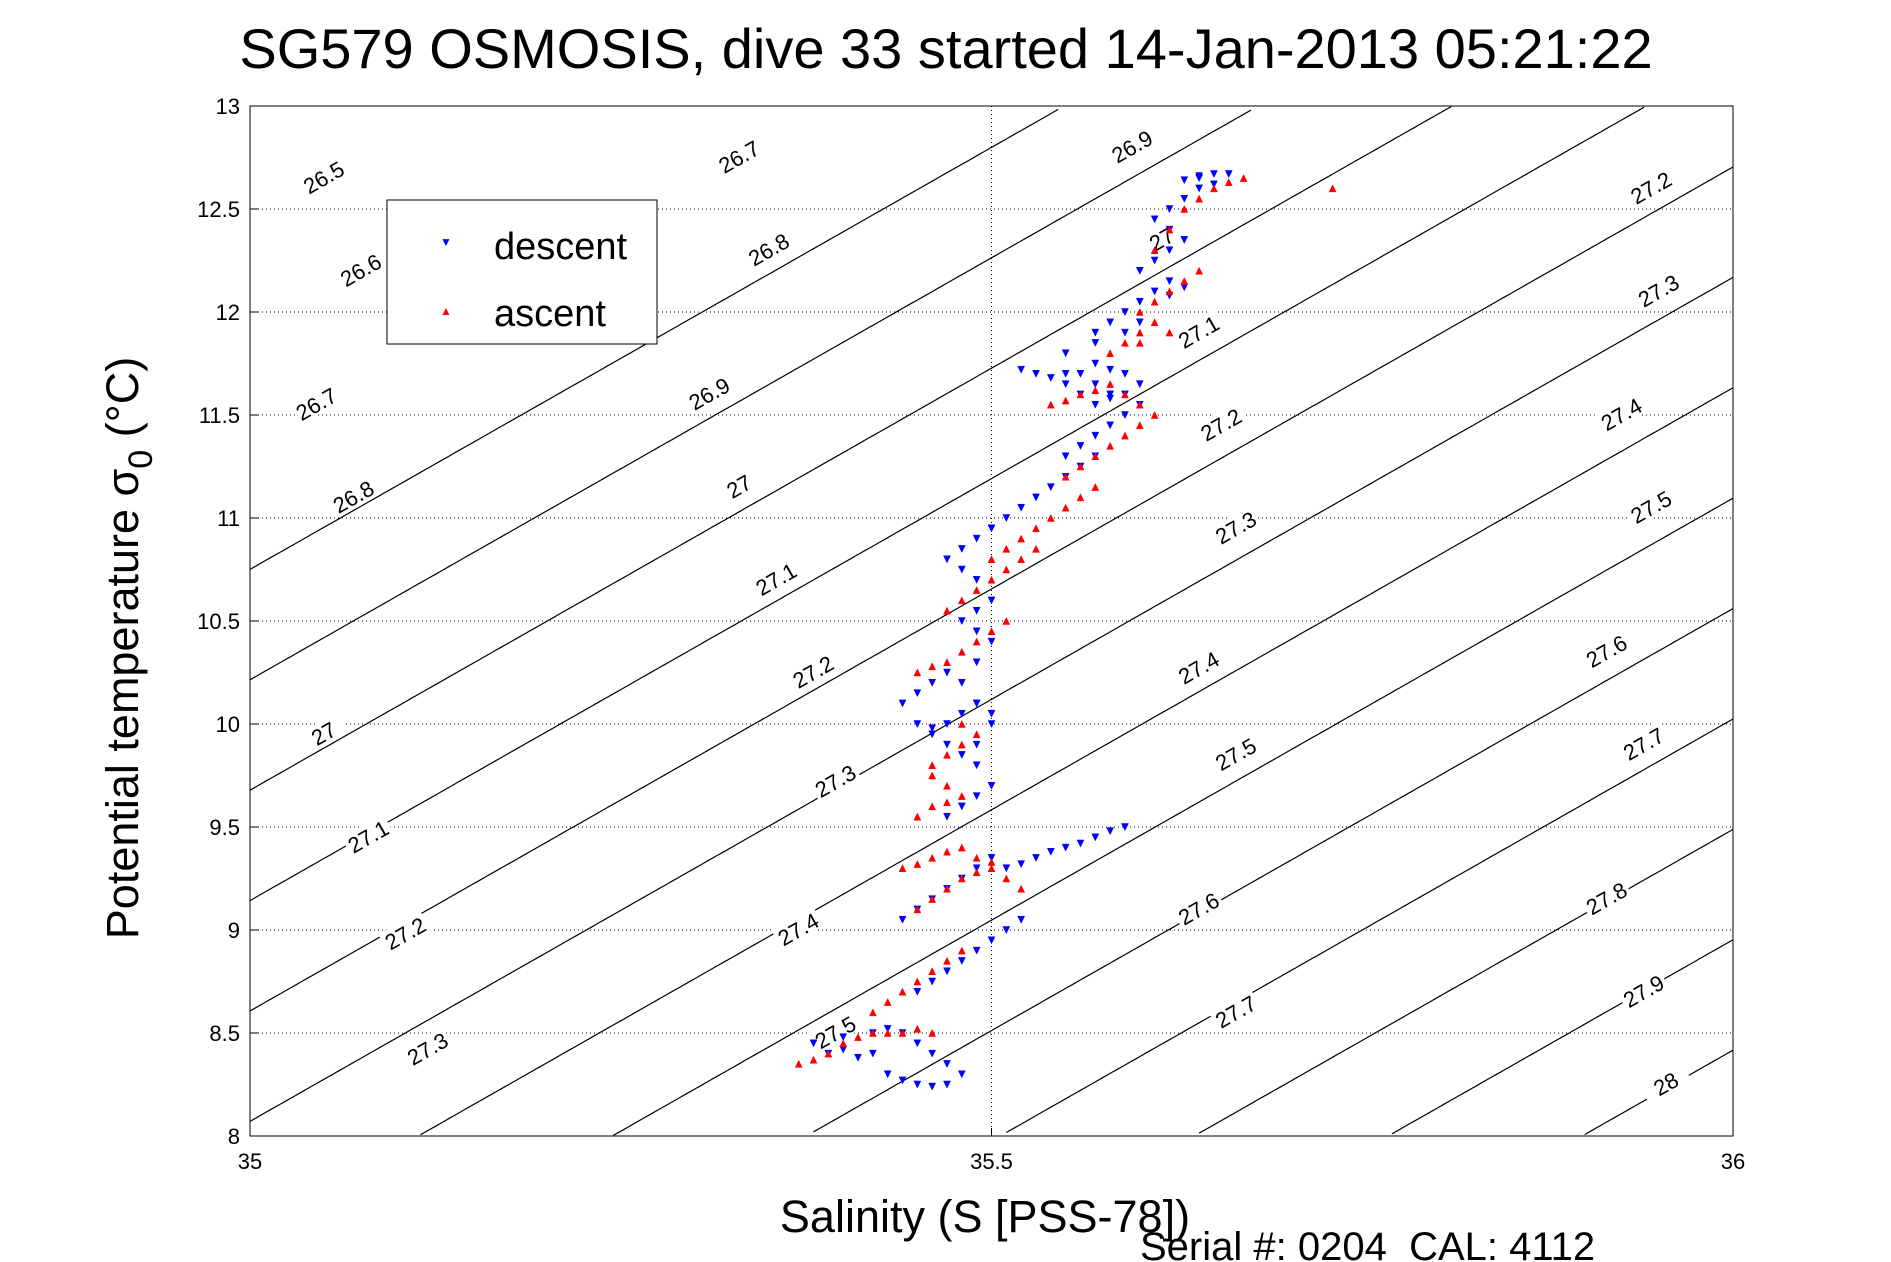  What do you see at coordinates (1198, 667) in the screenshot?
I see `contour-label-group: 27.4` at bounding box center [1198, 667].